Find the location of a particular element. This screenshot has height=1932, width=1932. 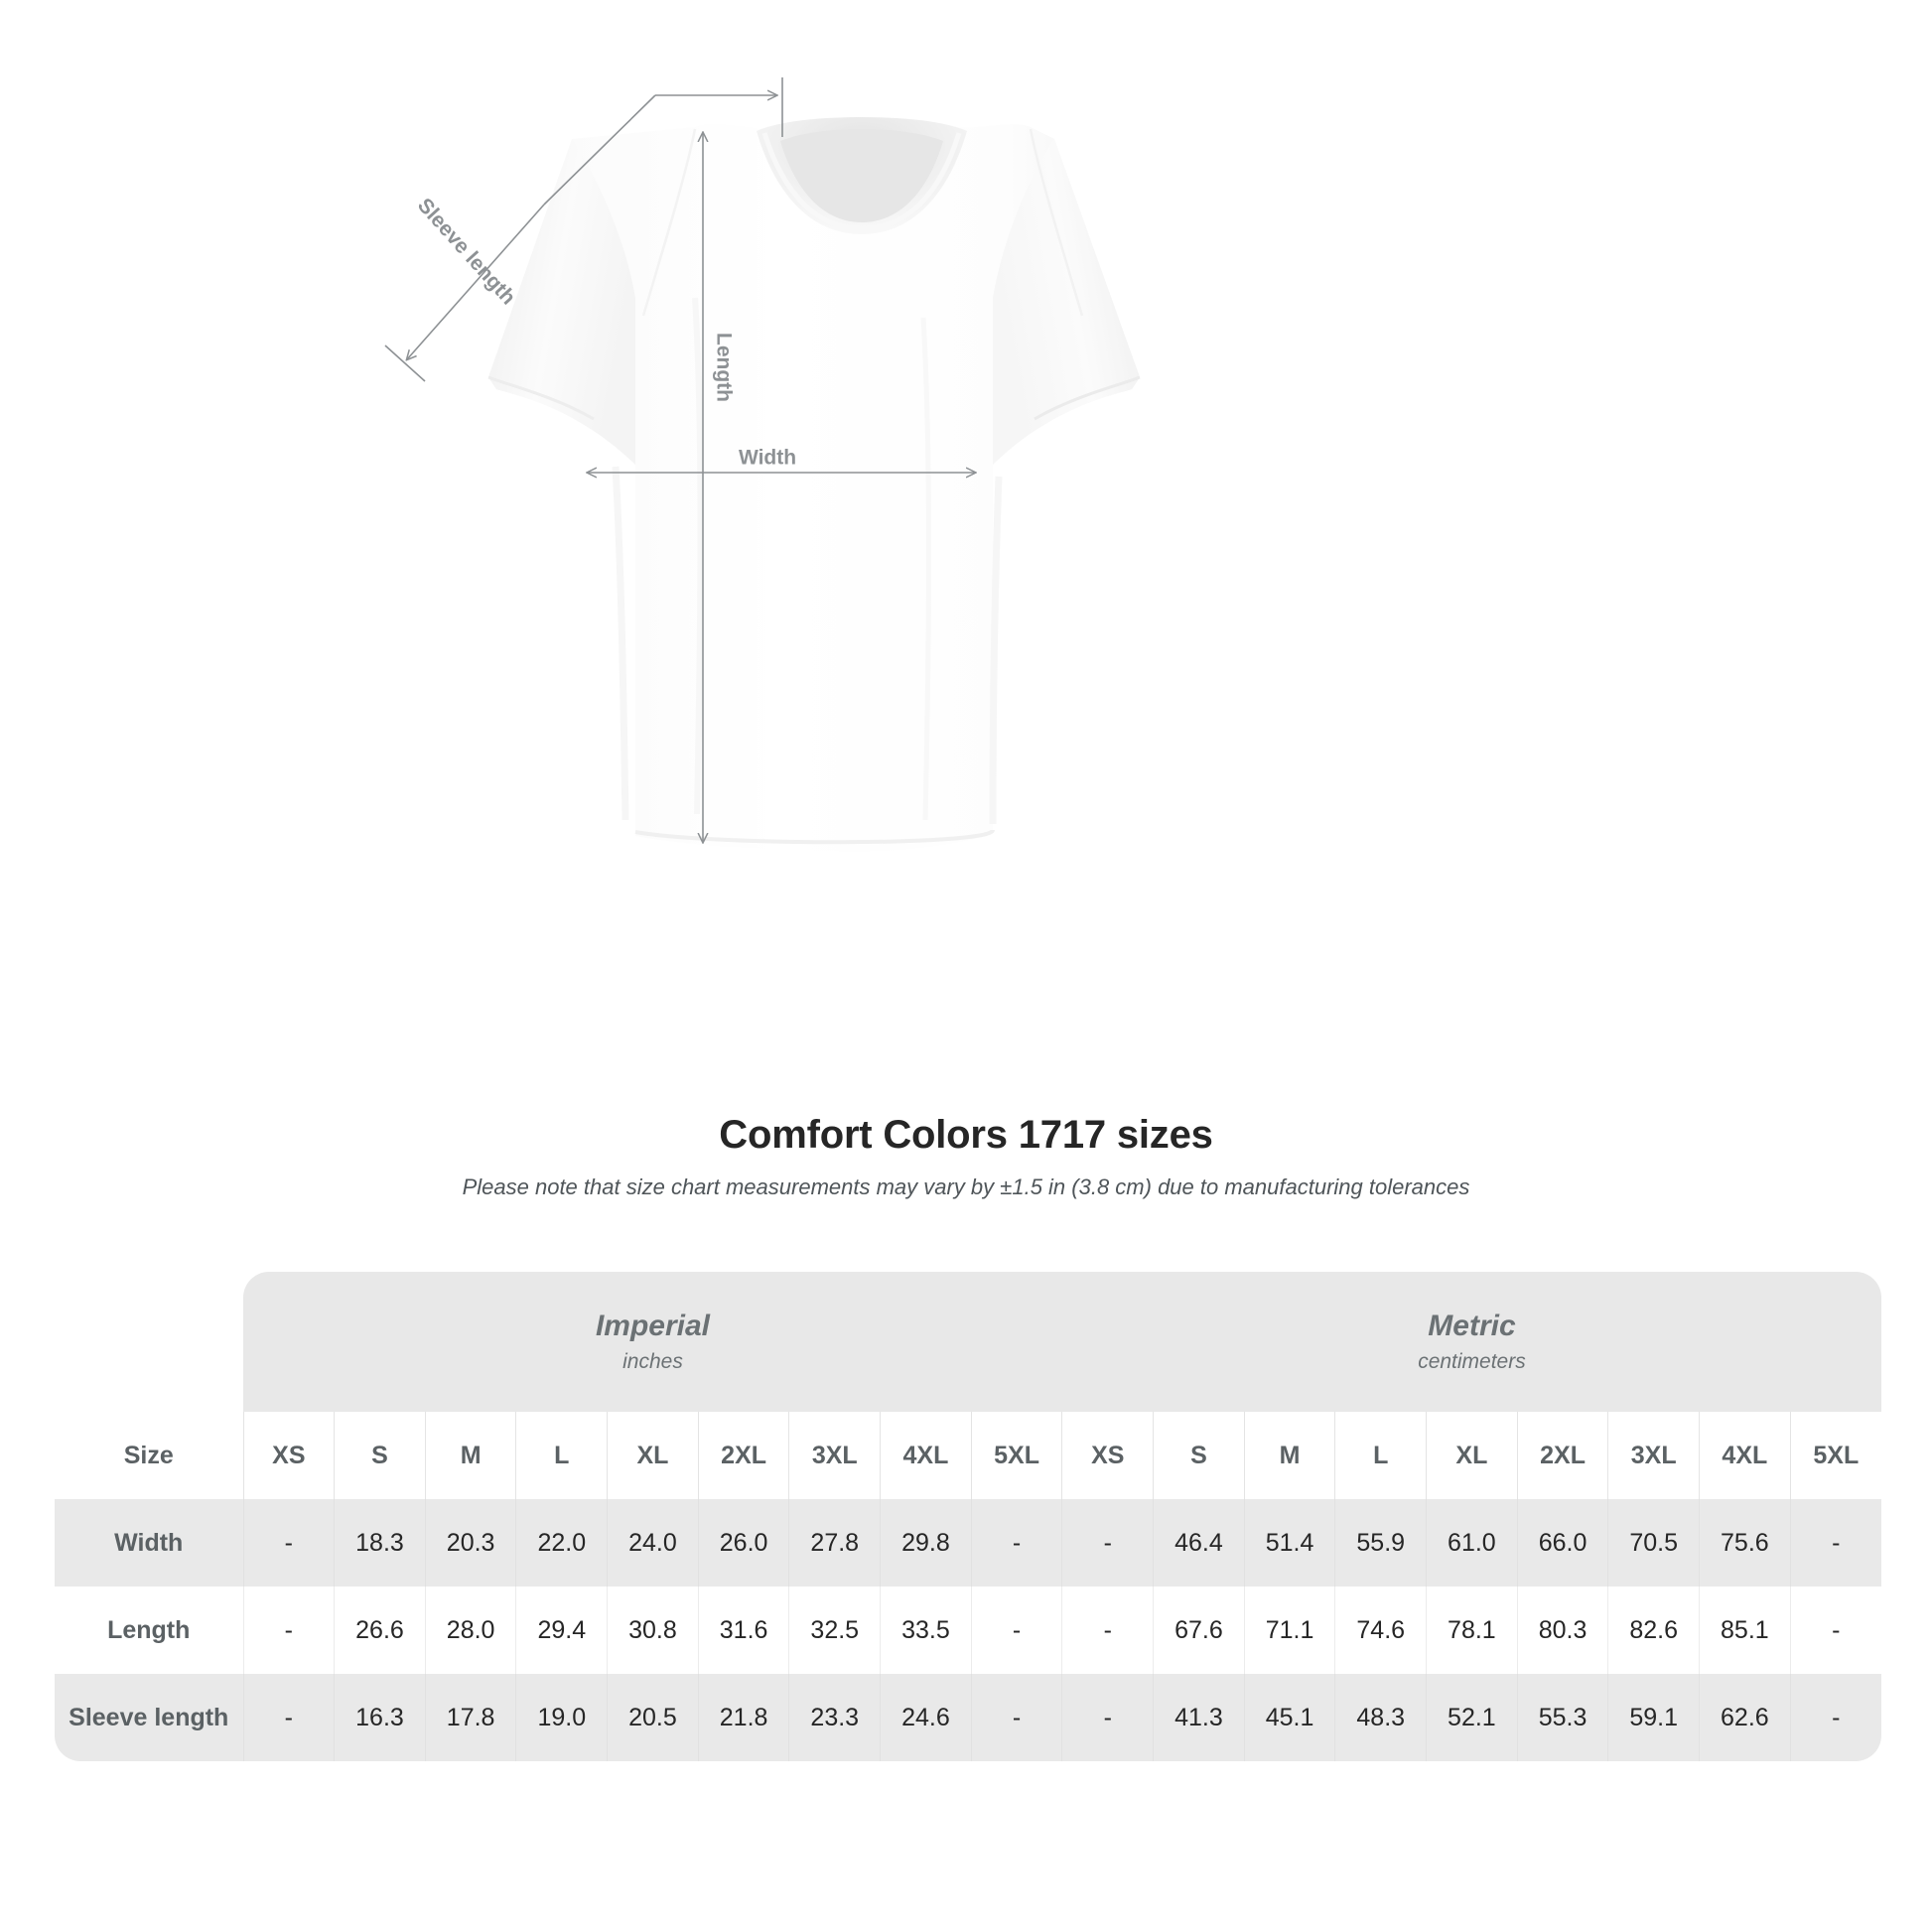

cell-sleeve-length-metric-3xl: 59.1 is located at coordinates (1653, 1717).